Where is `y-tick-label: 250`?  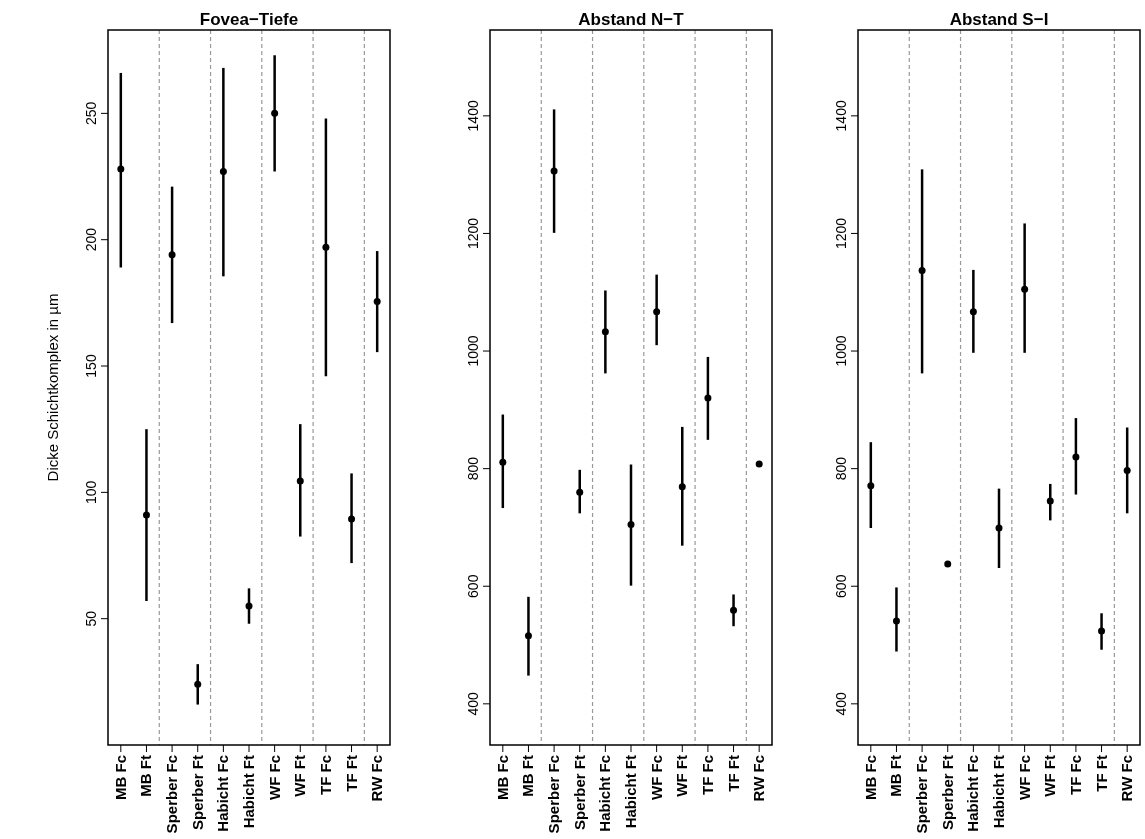
y-tick-label: 250 is located at coordinates (91, 113).